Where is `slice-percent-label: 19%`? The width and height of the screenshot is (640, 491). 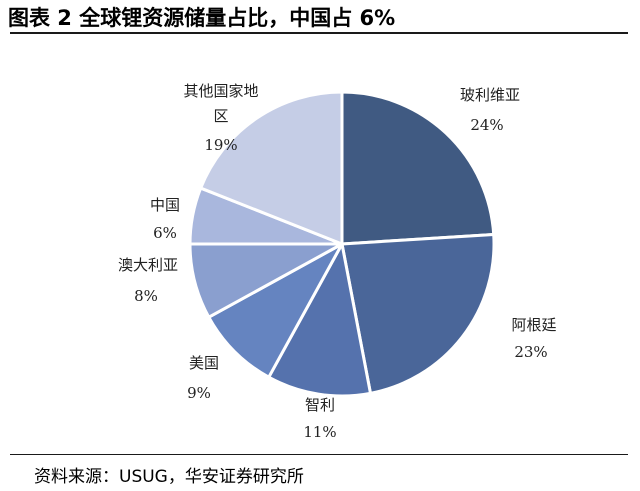 slice-percent-label: 19% is located at coordinates (220, 145).